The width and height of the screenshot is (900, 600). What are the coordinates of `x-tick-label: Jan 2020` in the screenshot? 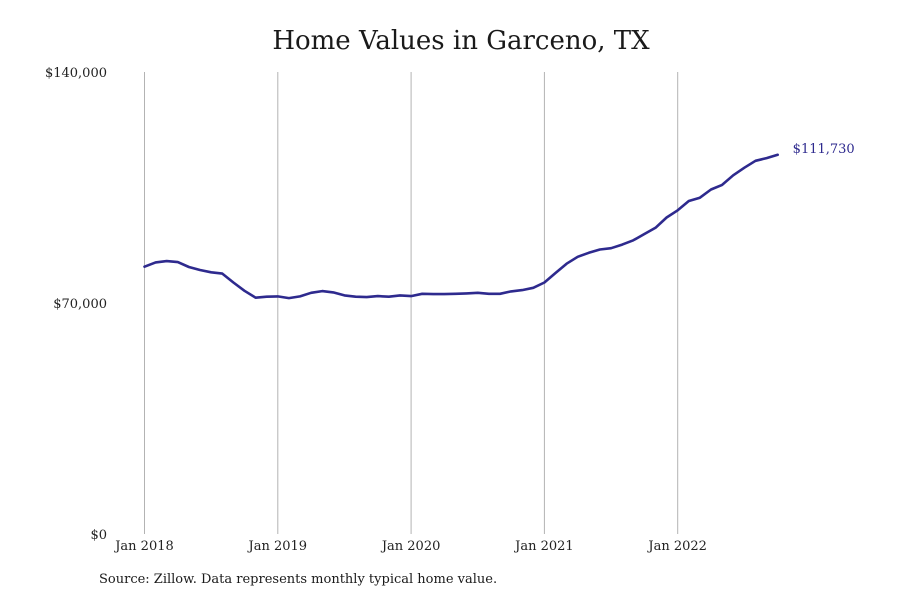 It's located at (410, 546).